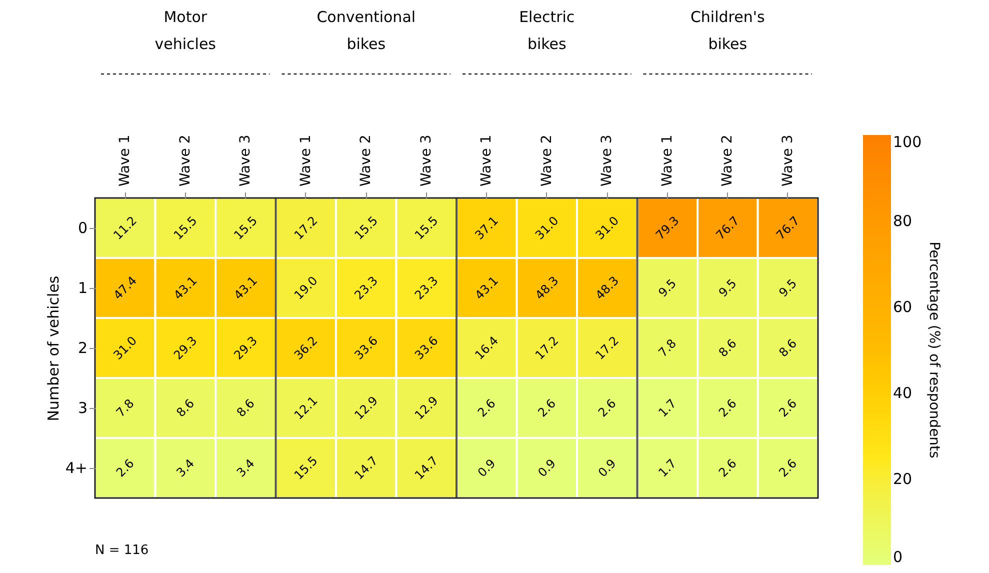 The image size is (989, 573). Describe the element at coordinates (83, 348) in the screenshot. I see `y-tick-label: 2` at that location.